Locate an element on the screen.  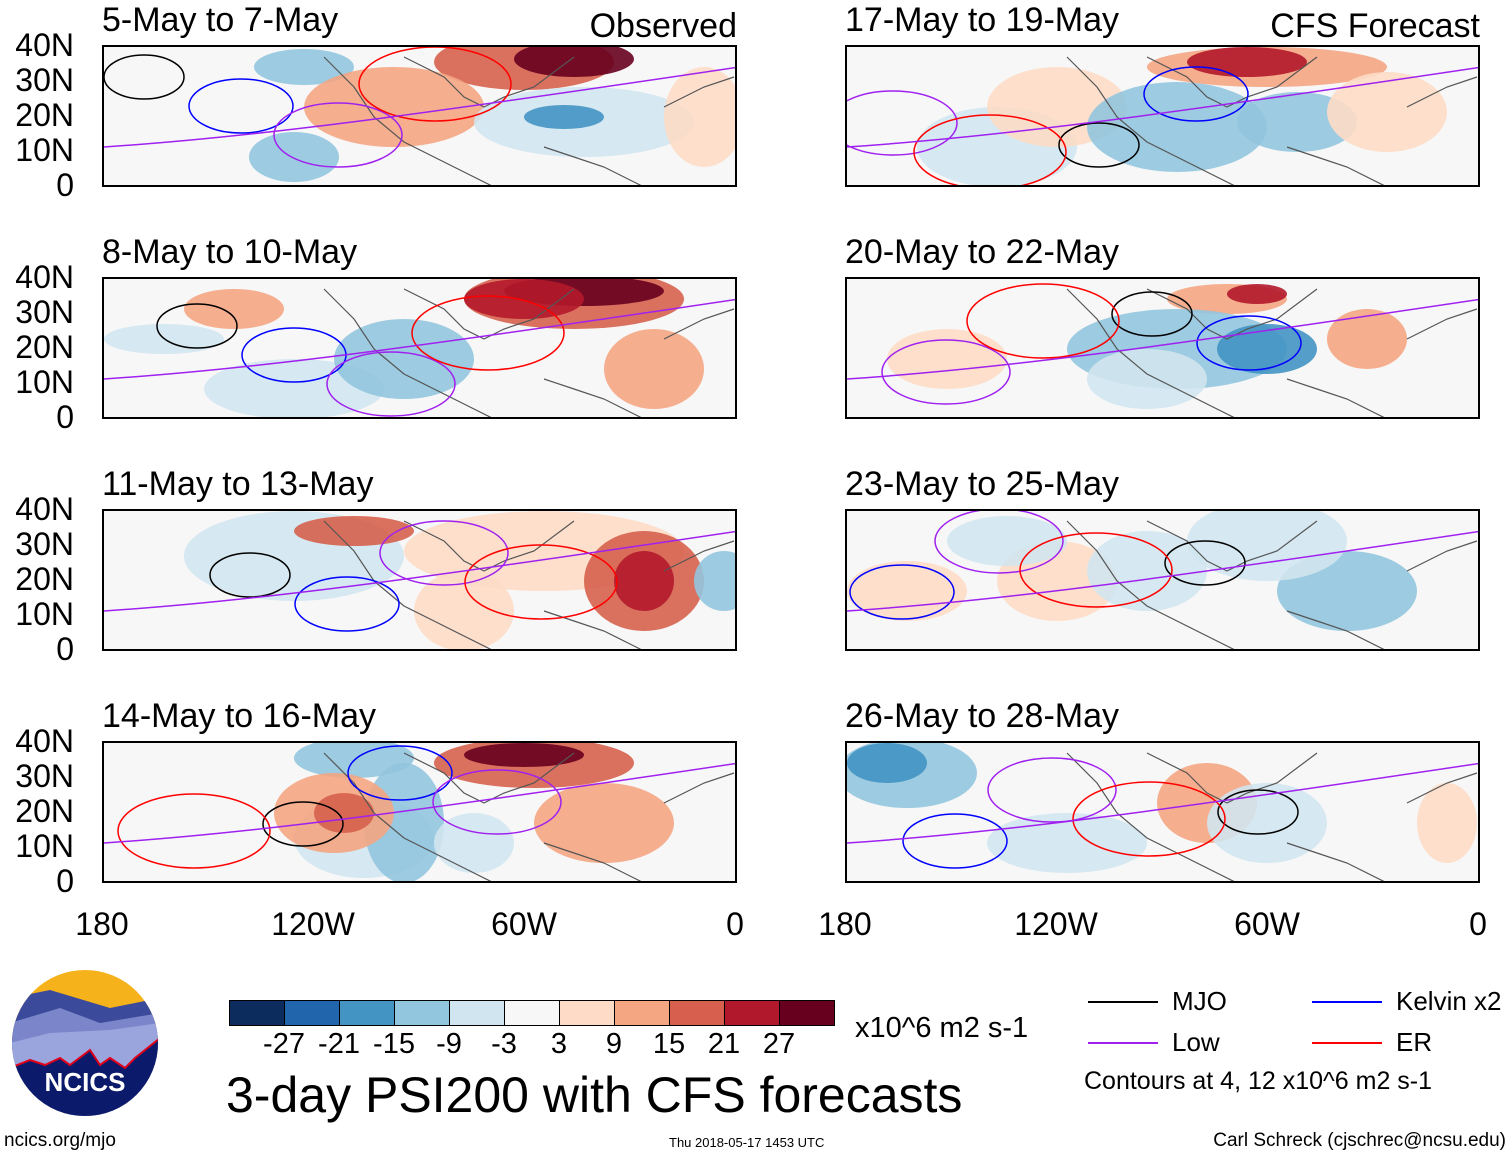
figure-title: 3-day PSI200 with CFS forecasts is located at coordinates (594, 1095).